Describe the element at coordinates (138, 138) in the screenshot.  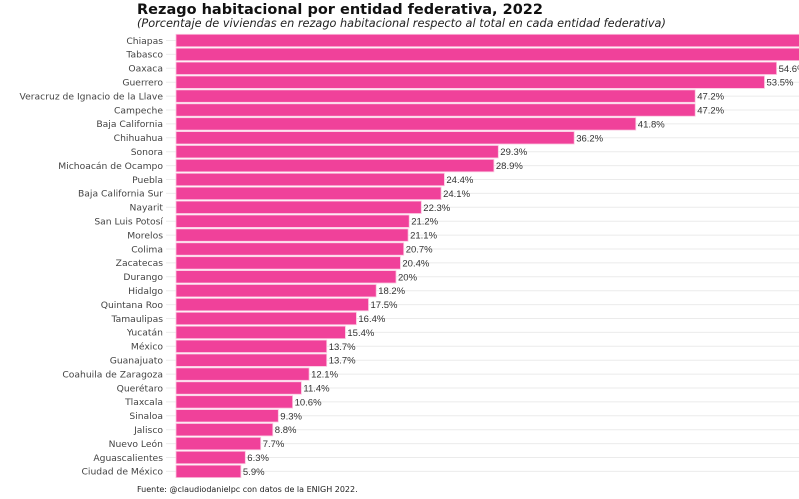
I see `category-label: Chihuahua` at that location.